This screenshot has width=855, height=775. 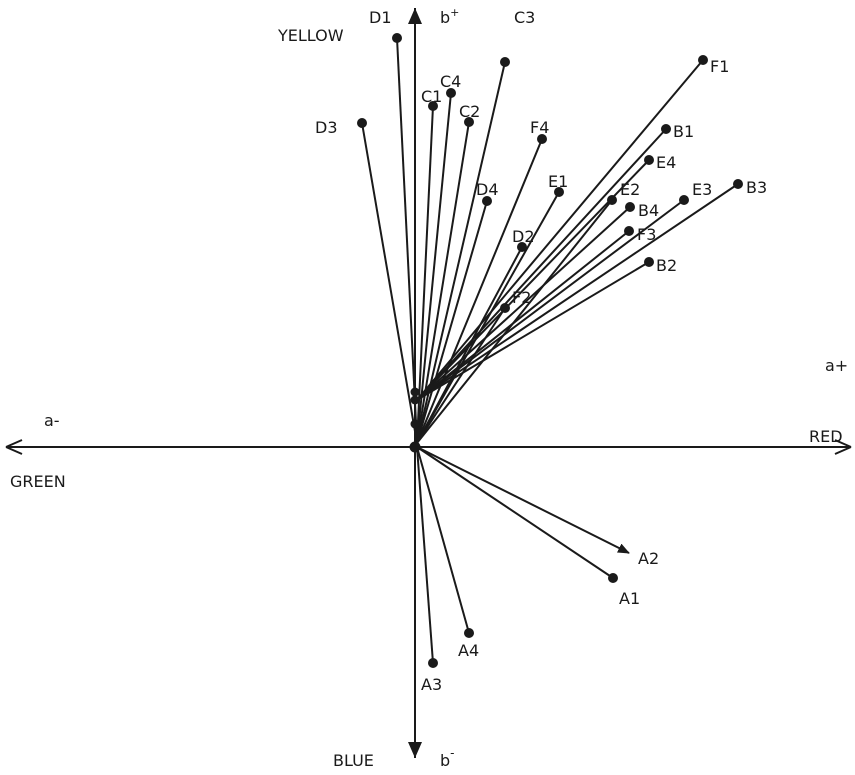 I want to click on vector-line-e3, so click(x=550, y=300).